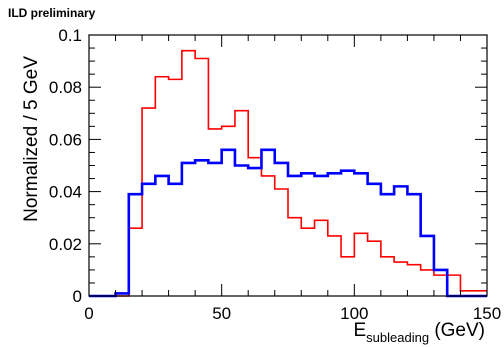 The height and width of the screenshot is (347, 504). I want to click on x-tick-label: 100, so click(354, 313).